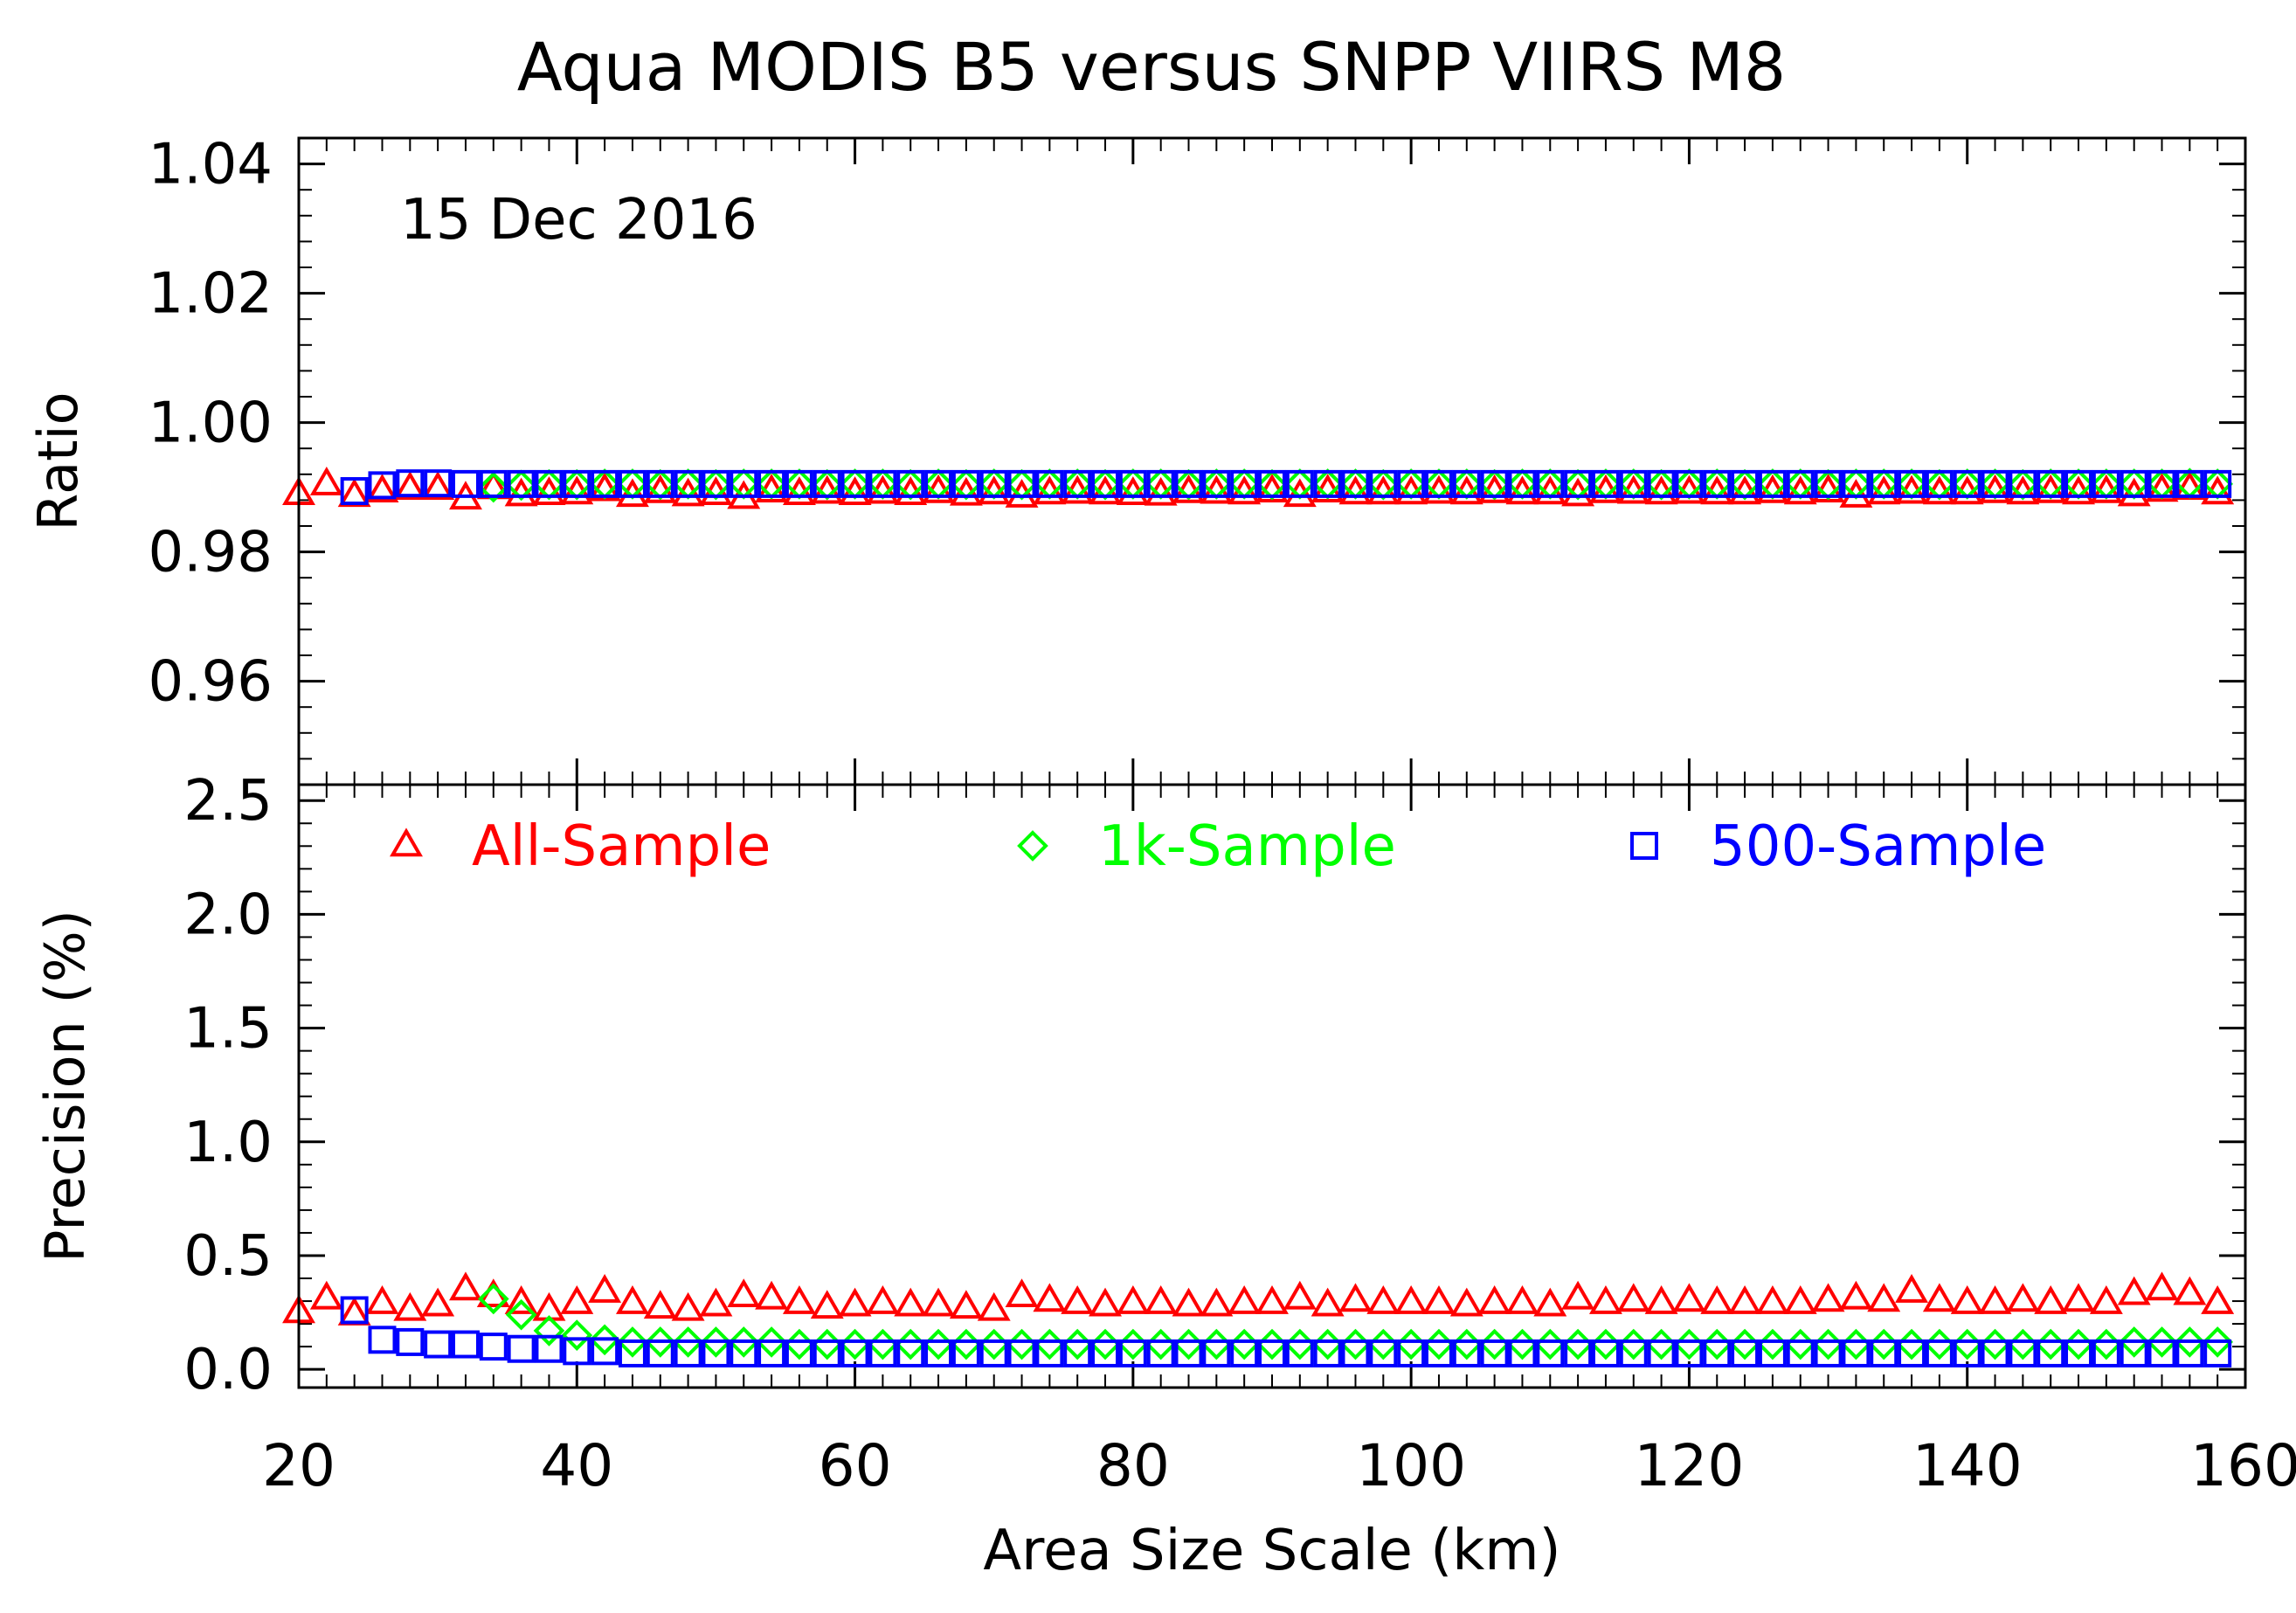  What do you see at coordinates (1258, 488) in the screenshot?
I see `ratio-data-points` at bounding box center [1258, 488].